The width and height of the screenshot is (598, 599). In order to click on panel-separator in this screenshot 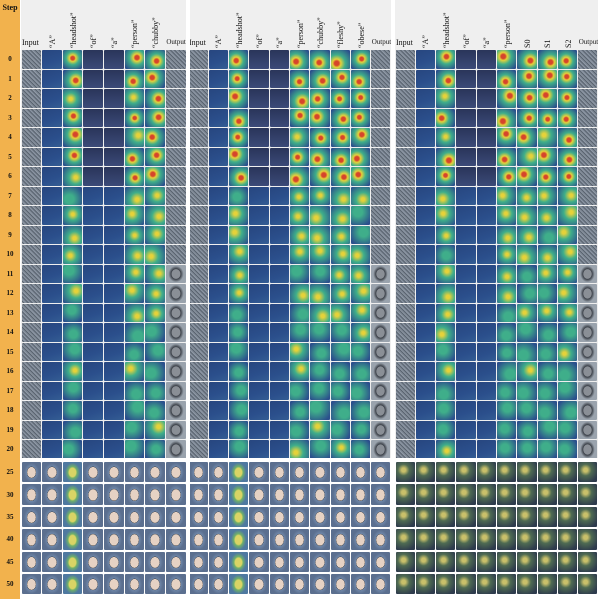, I will do `click(393, 299)`.